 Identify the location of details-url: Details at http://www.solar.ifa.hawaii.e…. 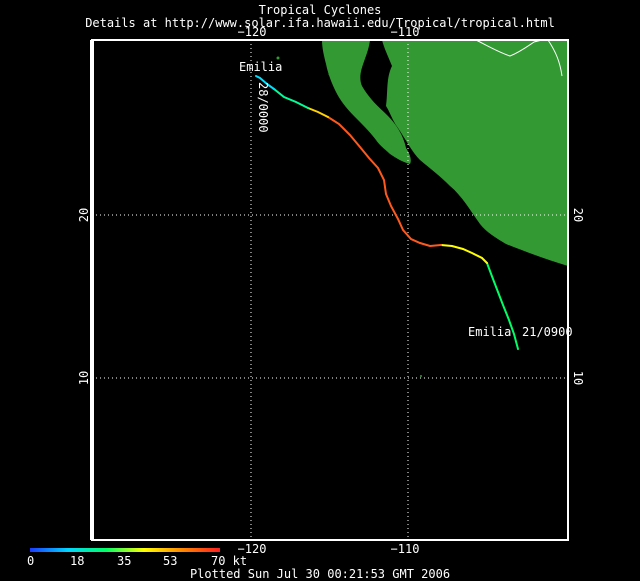
(320, 23).